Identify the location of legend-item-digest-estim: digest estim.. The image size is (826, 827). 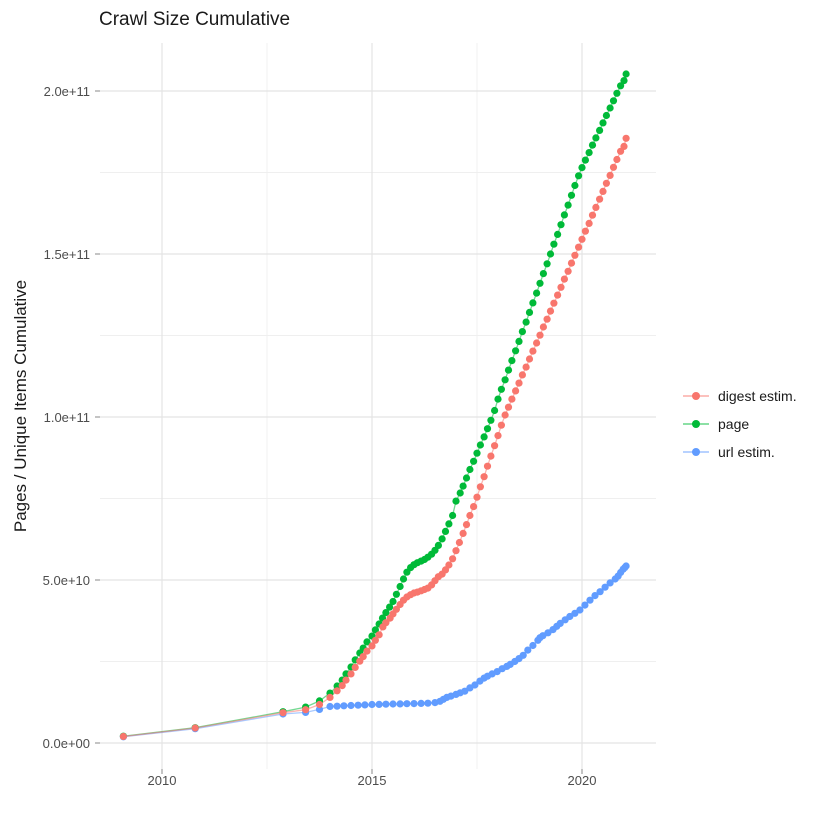
(740, 396).